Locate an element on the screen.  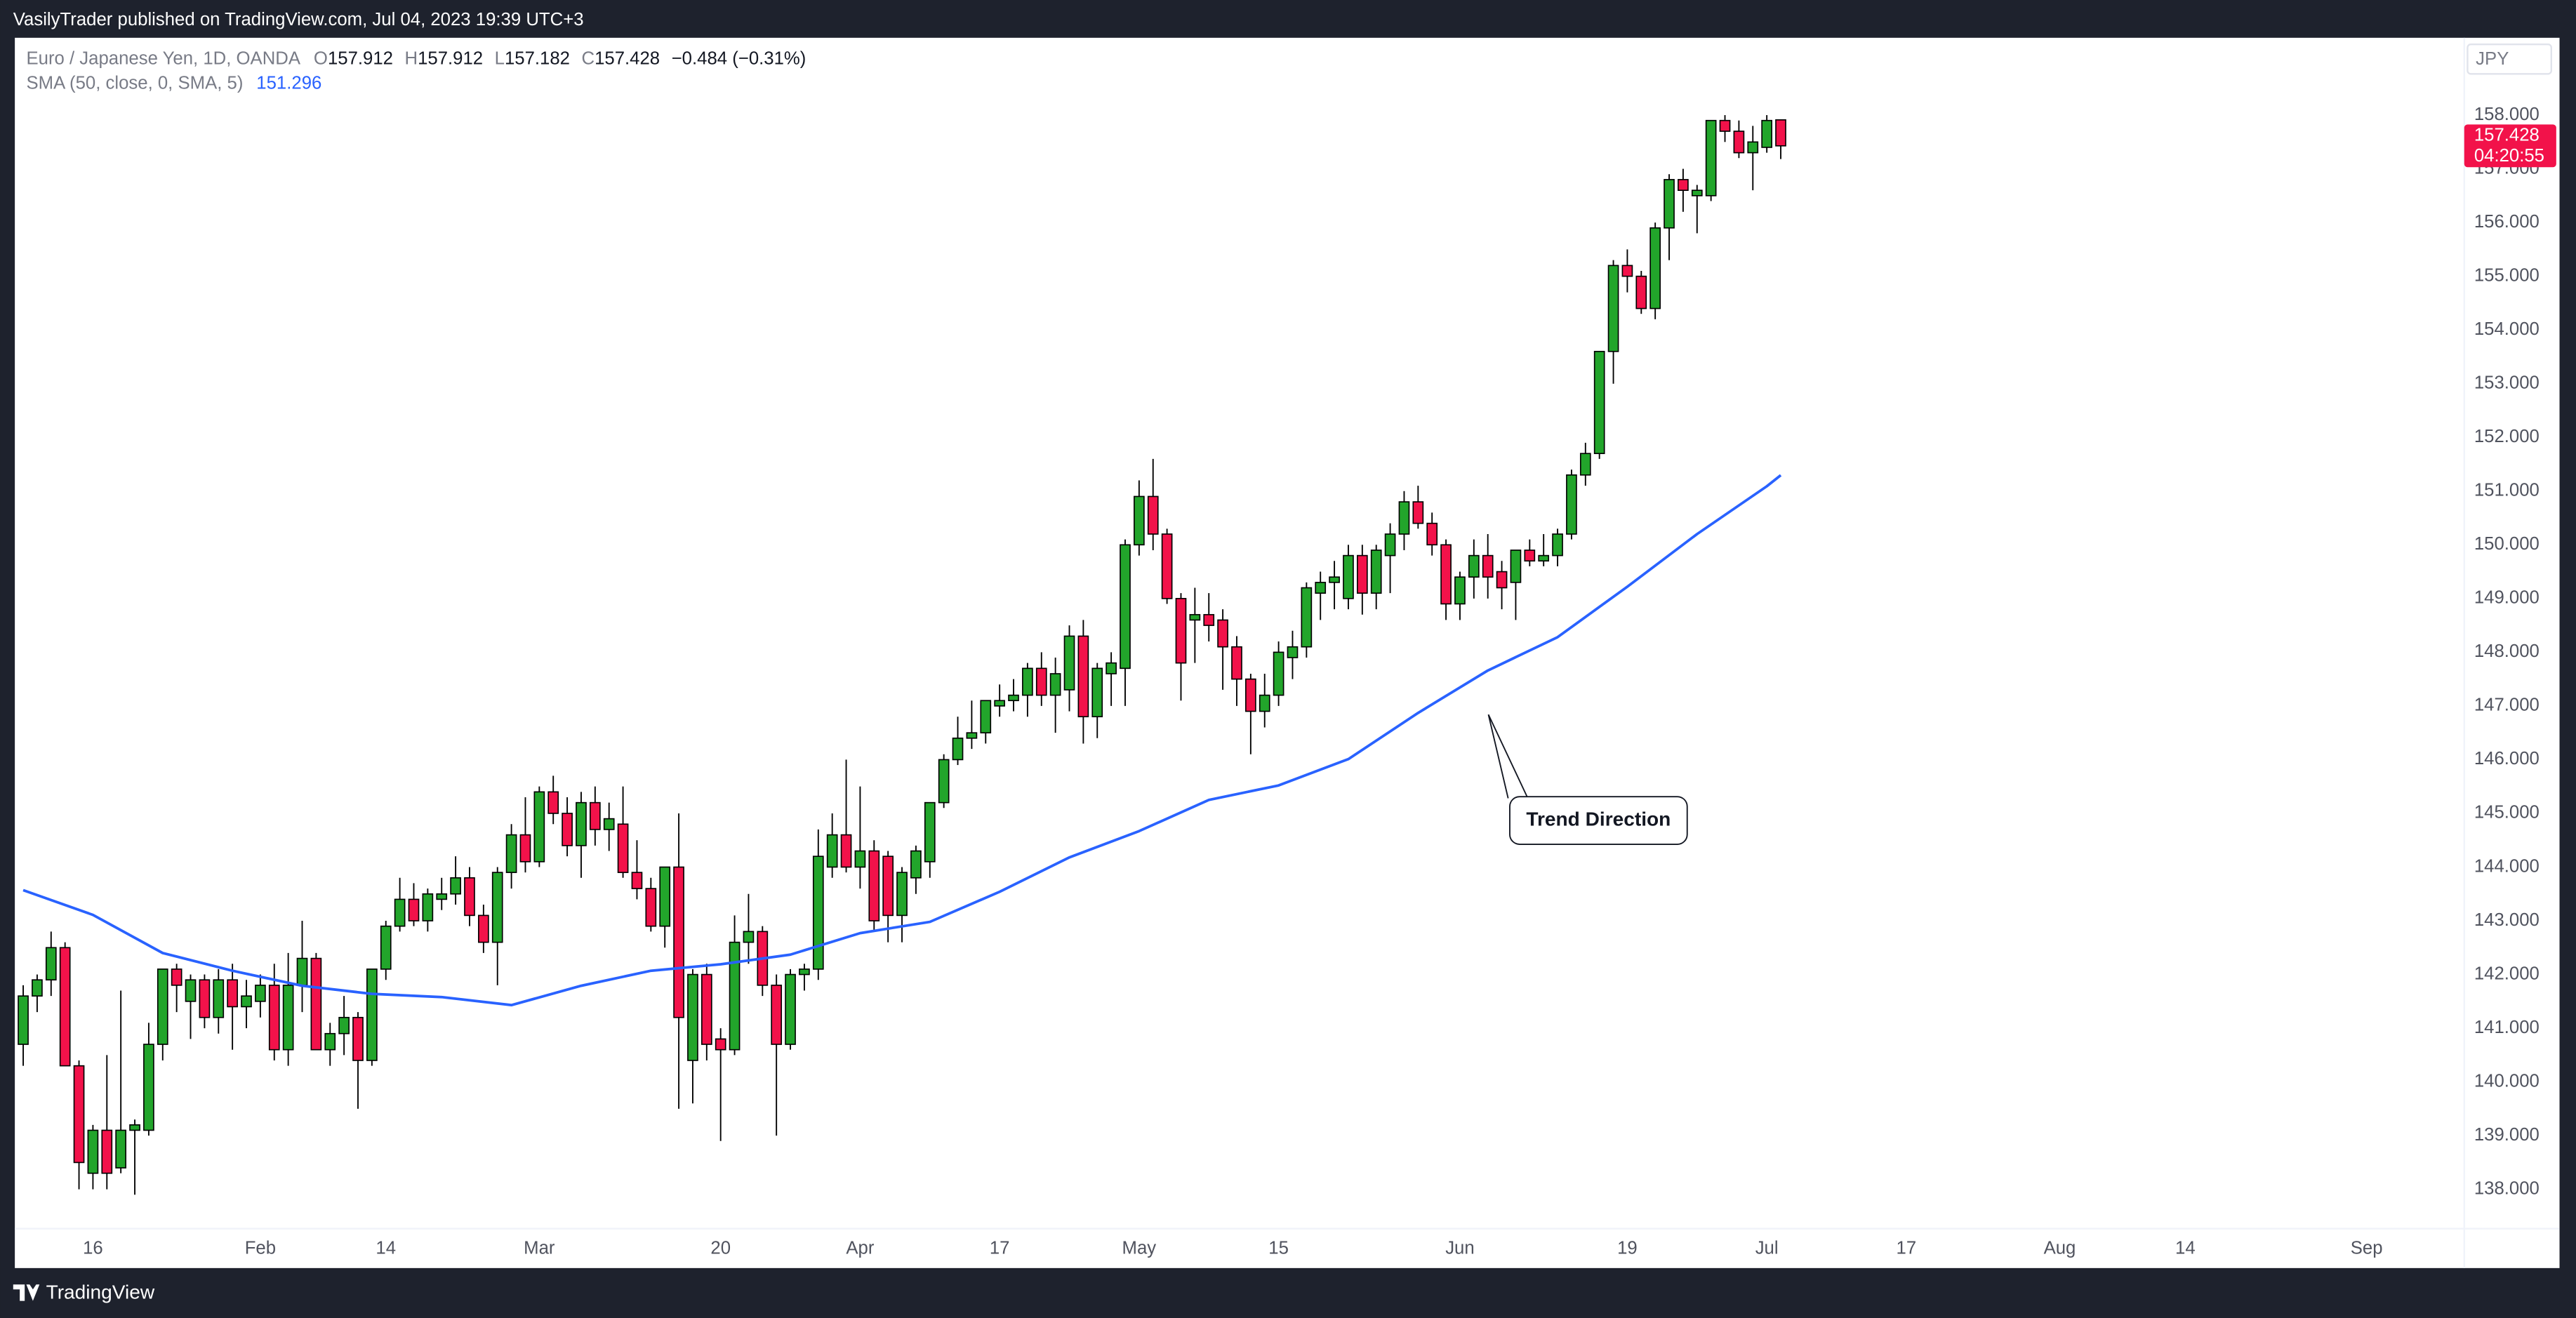
sma-value: 151.296 is located at coordinates (288, 83).